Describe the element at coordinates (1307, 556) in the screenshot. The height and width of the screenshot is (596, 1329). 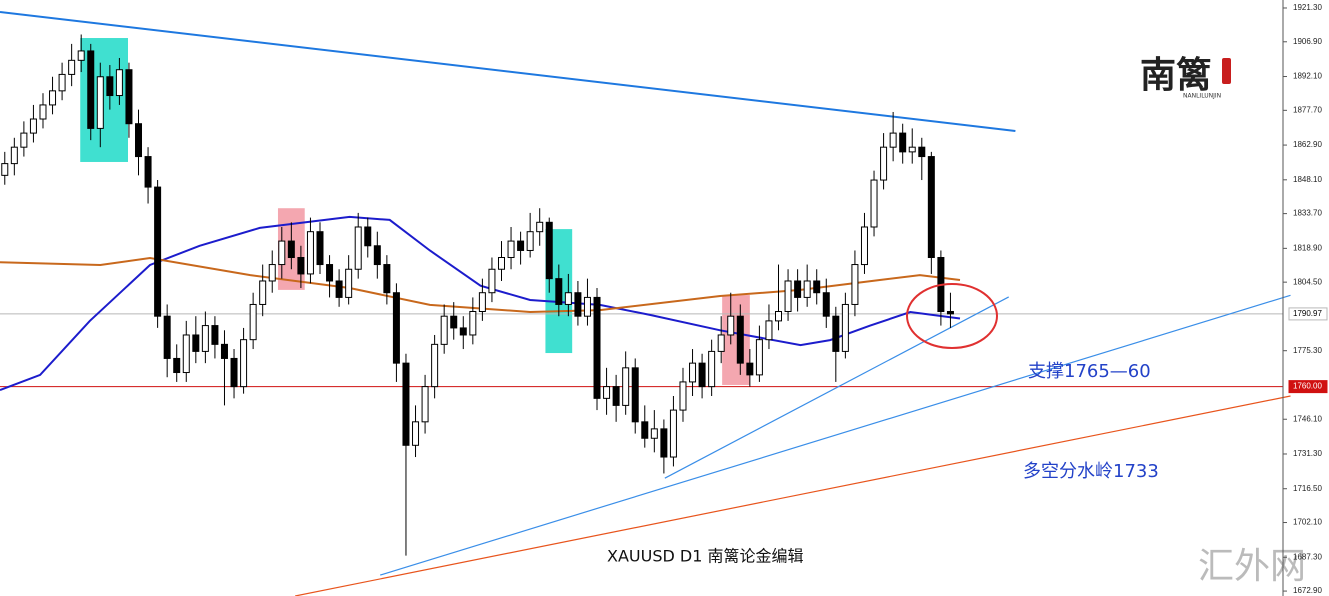
I see `y-tick-label: 1687.30` at that location.